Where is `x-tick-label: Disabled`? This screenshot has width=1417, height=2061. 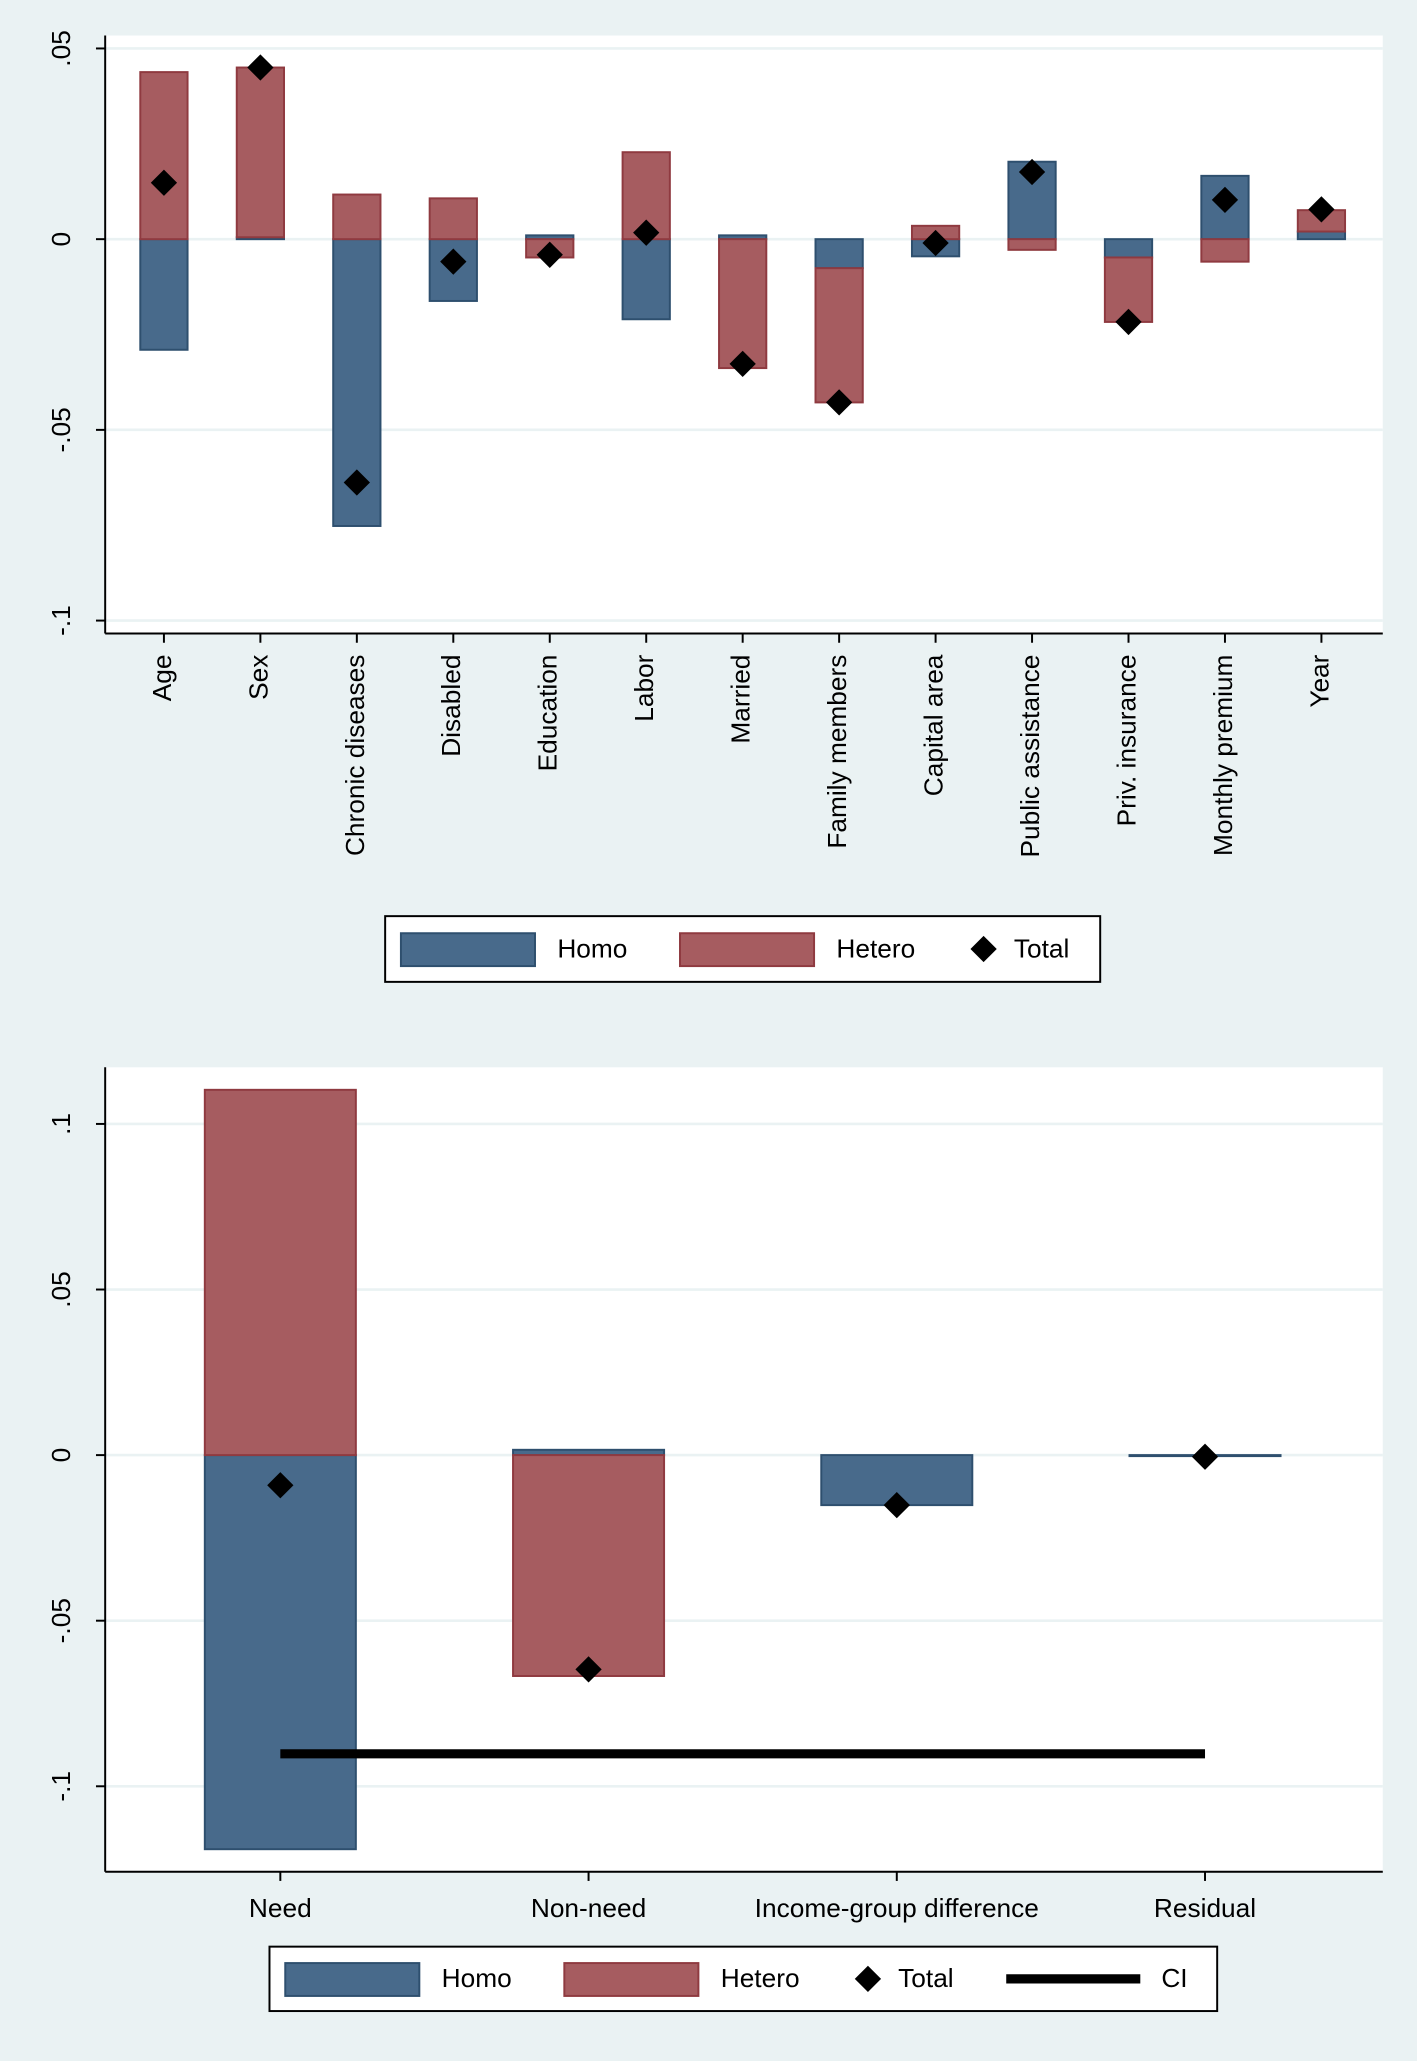 x-tick-label: Disabled is located at coordinates (451, 706).